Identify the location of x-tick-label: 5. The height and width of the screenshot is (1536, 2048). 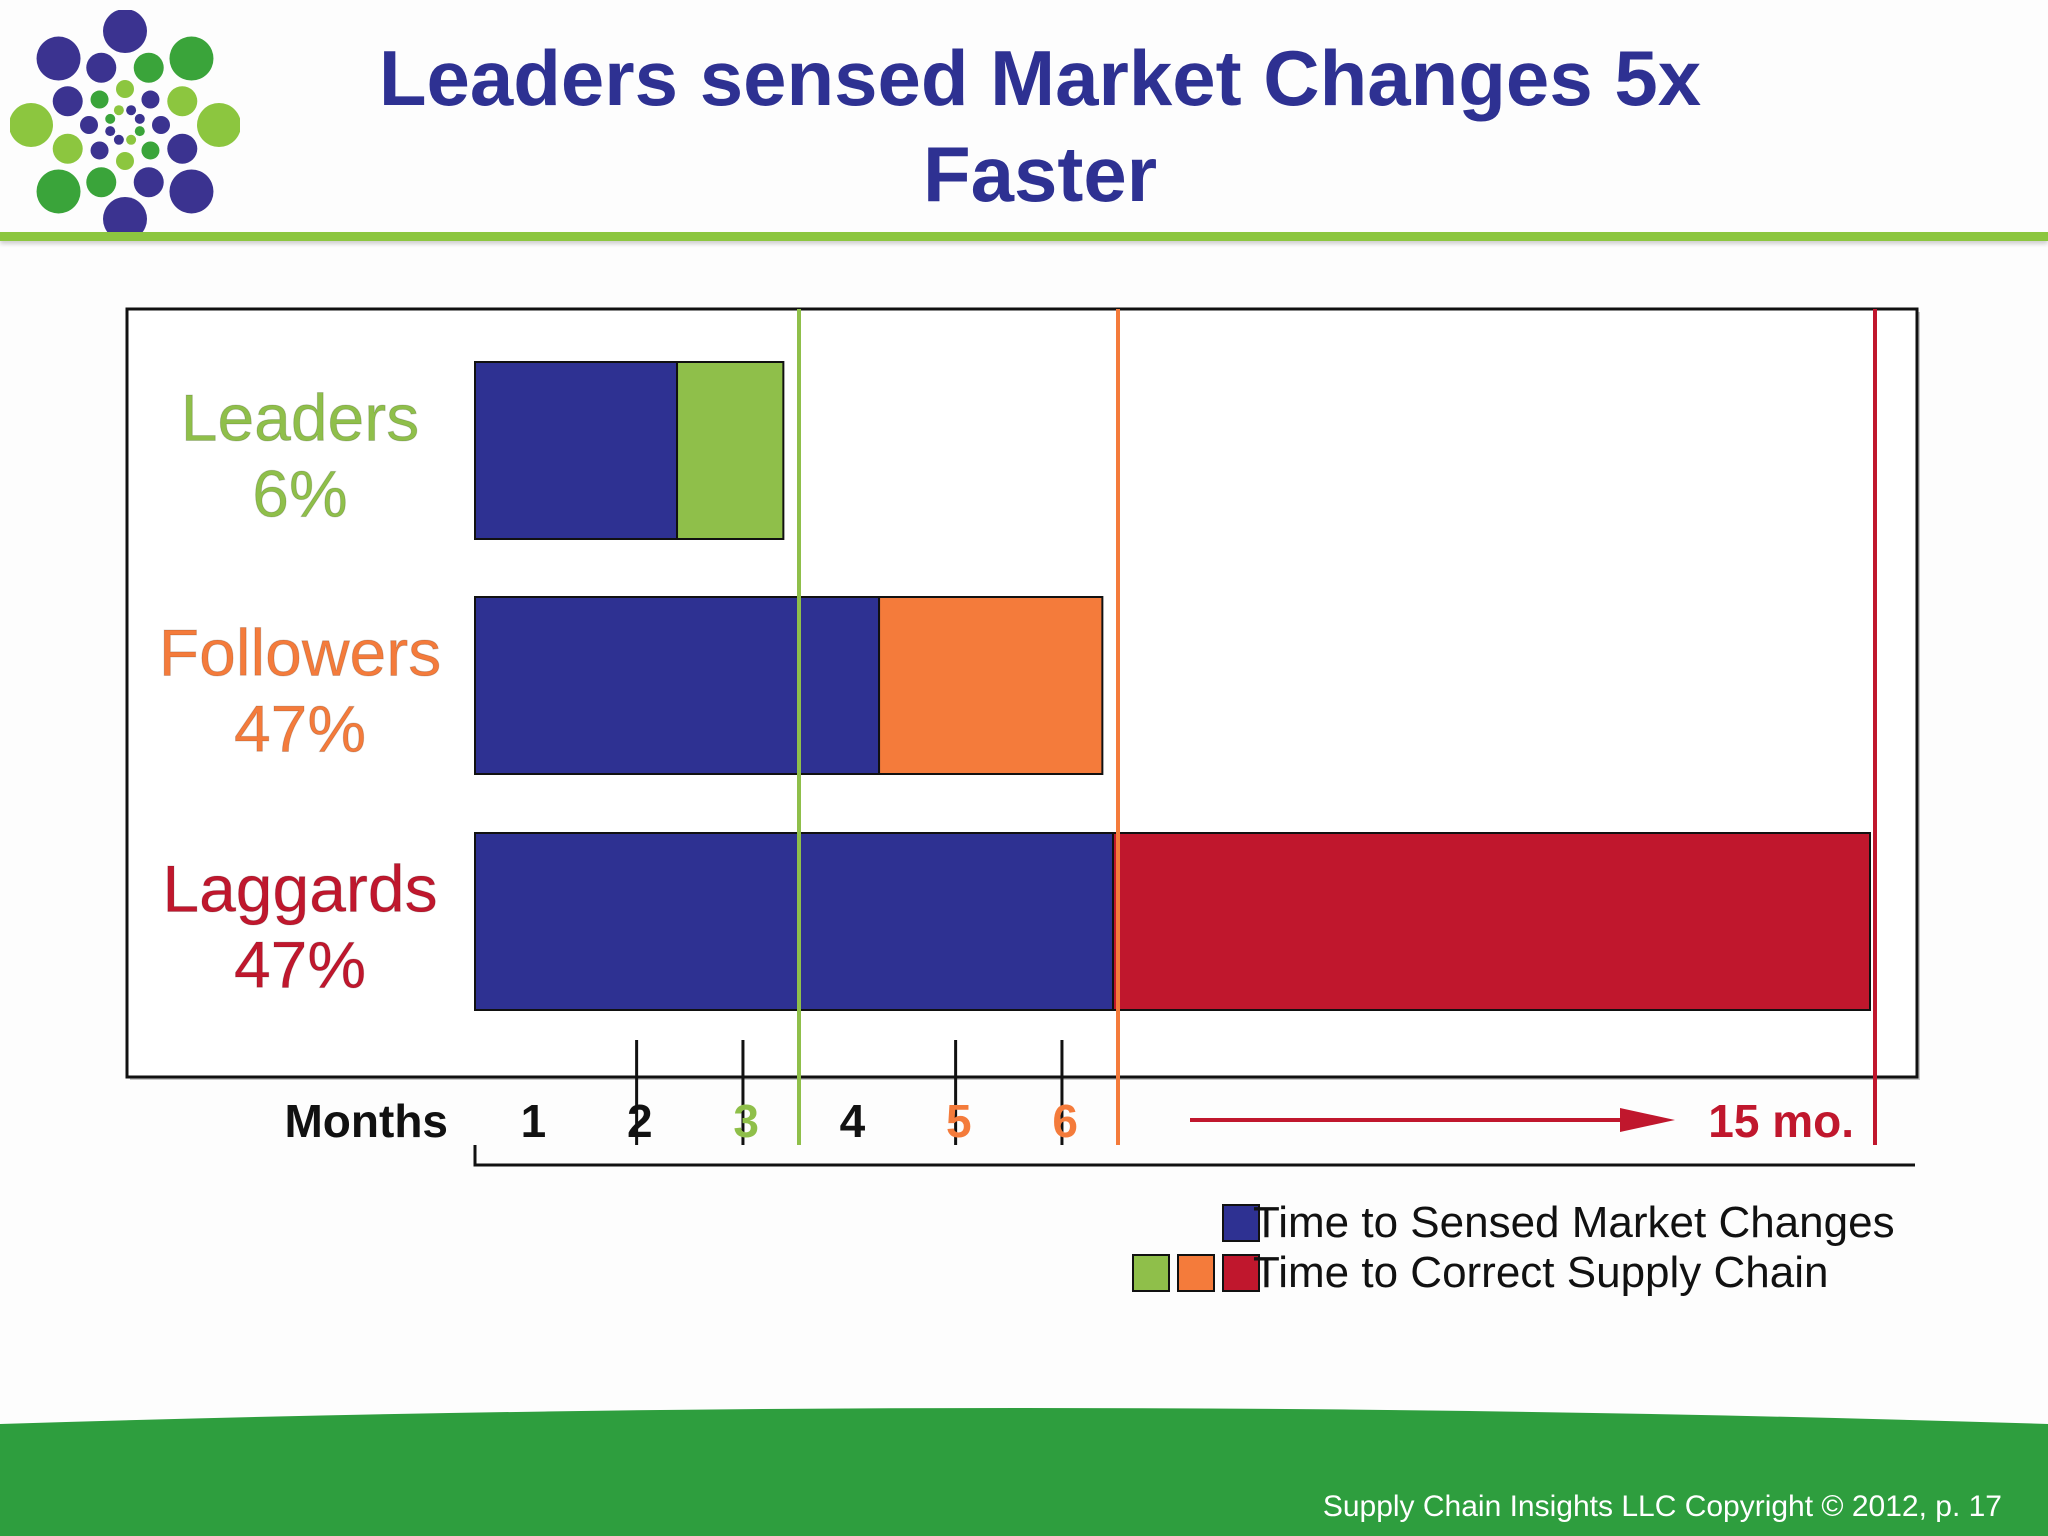
(959, 1121).